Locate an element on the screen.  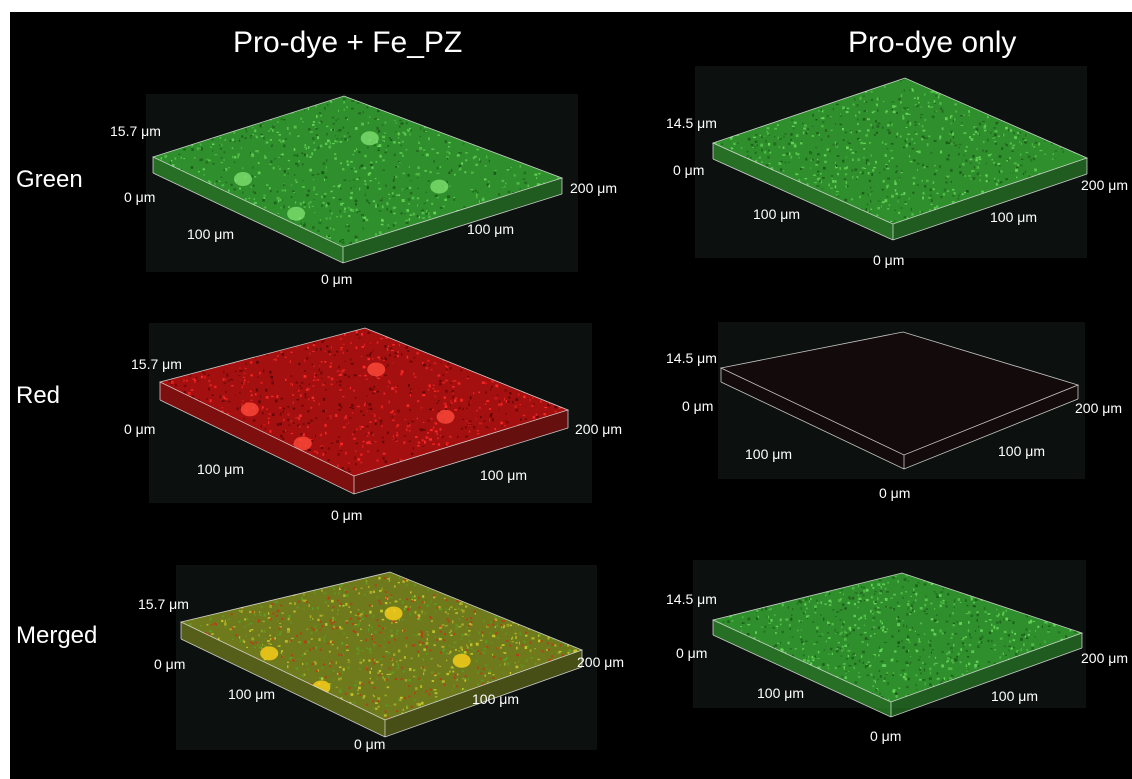
row-header-green: Green is located at coordinates (49, 179).